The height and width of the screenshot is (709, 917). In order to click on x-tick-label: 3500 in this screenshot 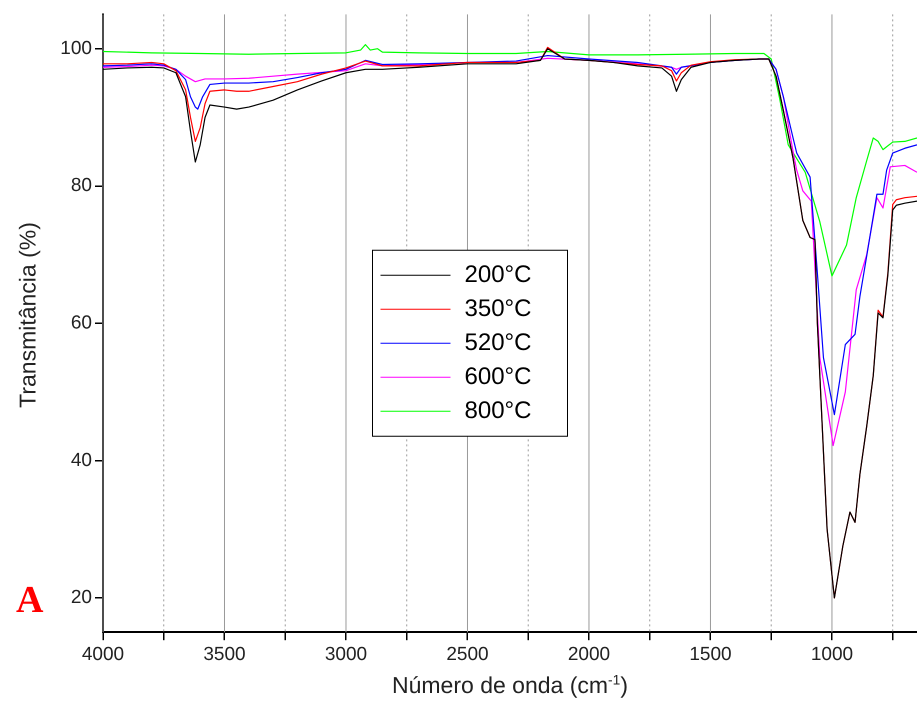, I will do `click(224, 654)`.